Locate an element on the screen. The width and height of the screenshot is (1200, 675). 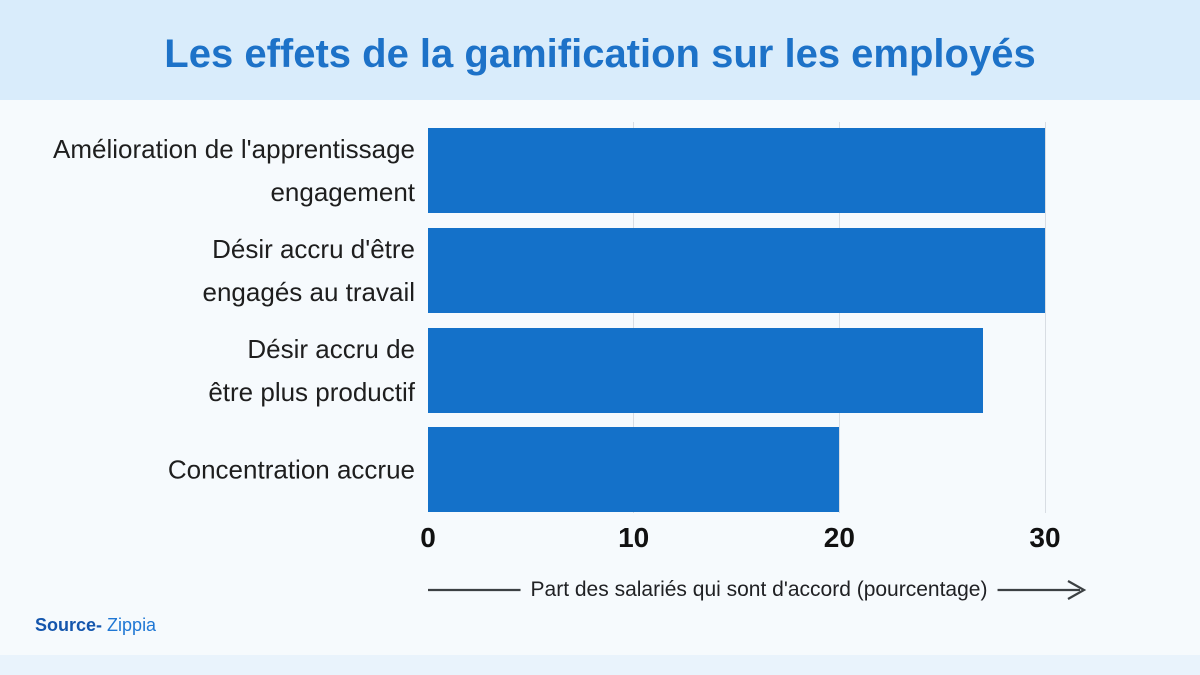
category-label-2: Désir accru de être plus productif is located at coordinates (311, 370).